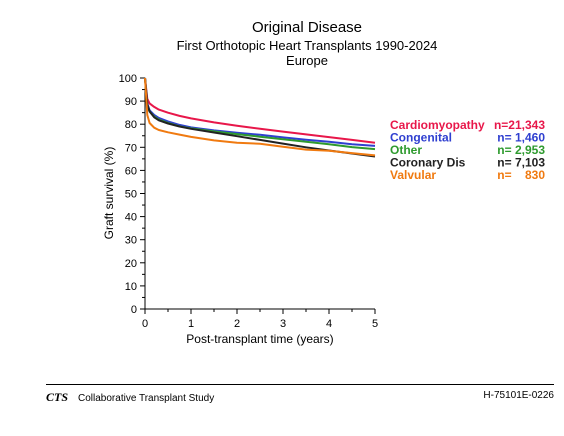 The width and height of the screenshot is (564, 436). I want to click on cts-logo: CTS, so click(57, 397).